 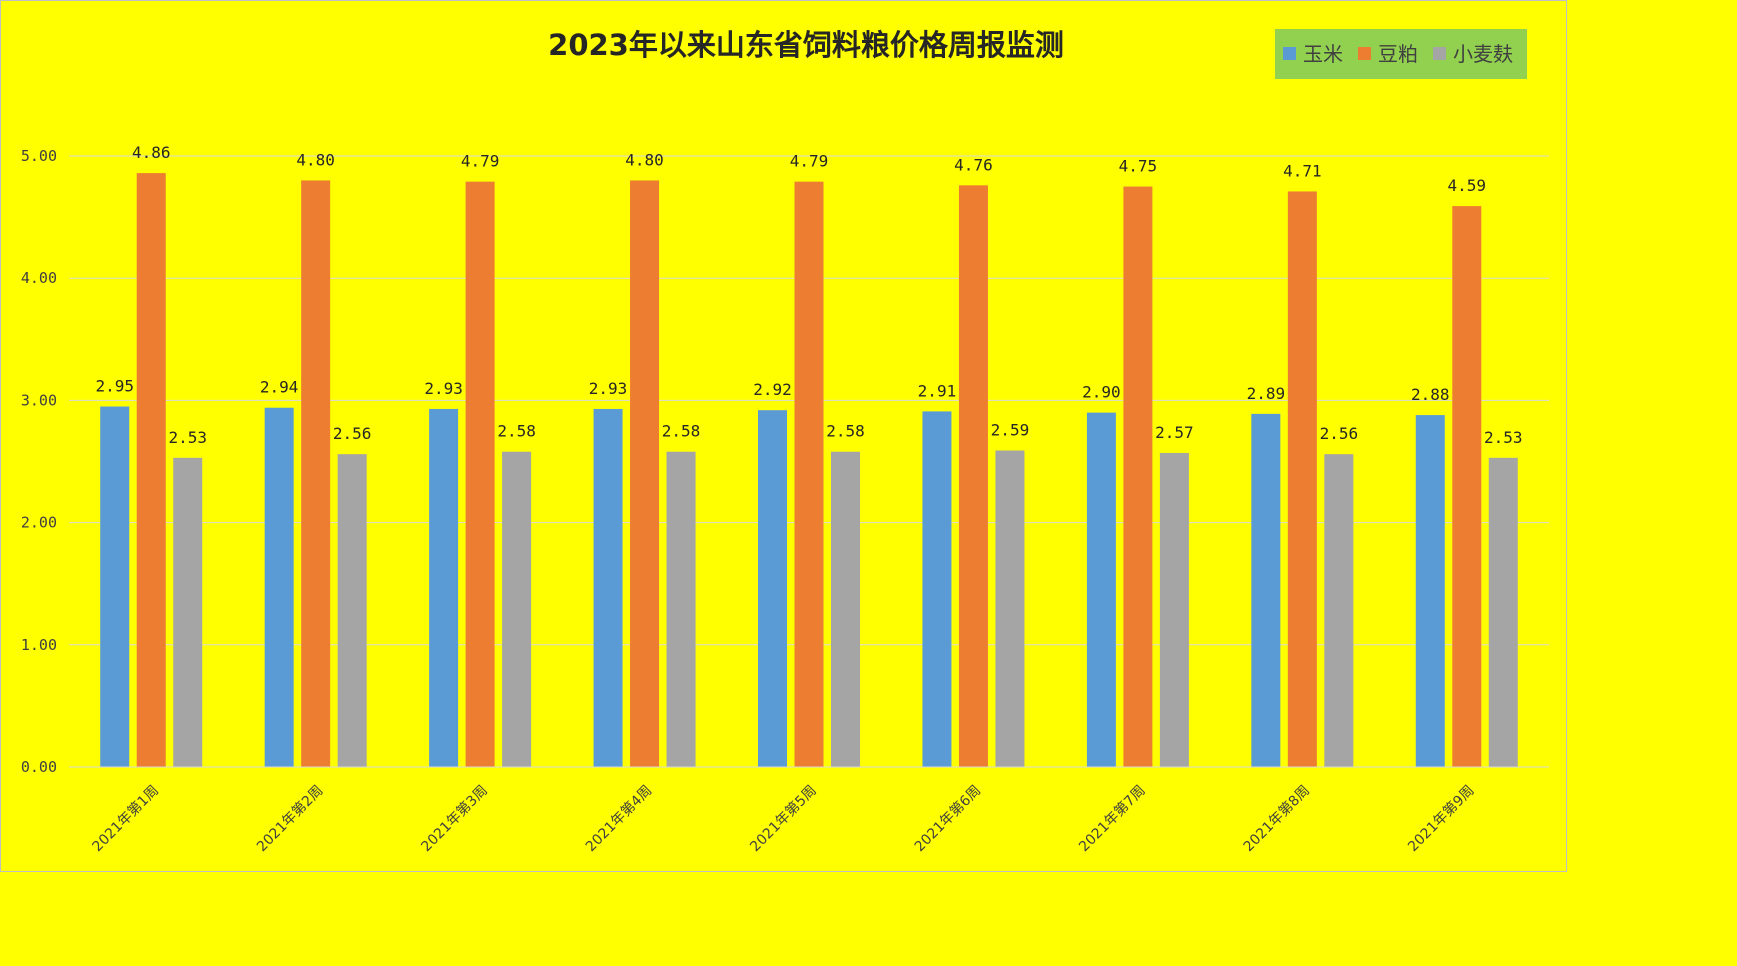 I want to click on data-label: 4.76, so click(x=973, y=164).